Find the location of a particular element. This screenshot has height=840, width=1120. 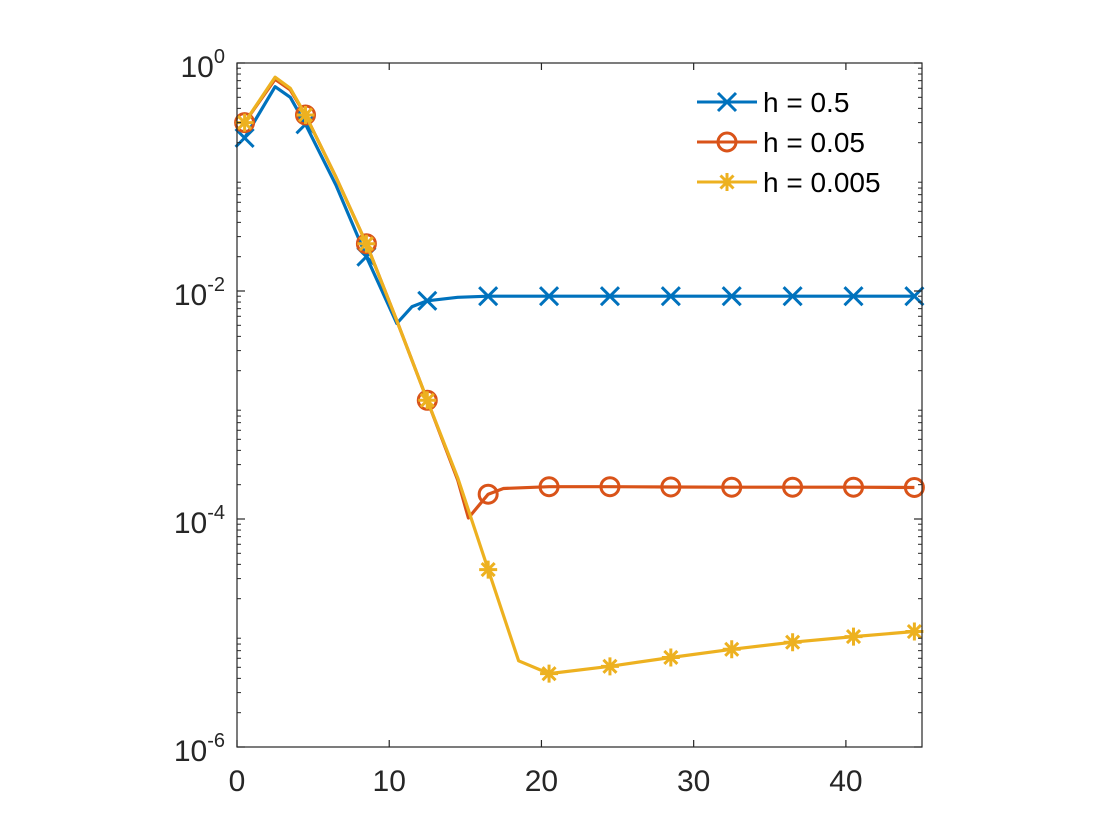

y-tick-label: 10⁻⁴ is located at coordinates (199, 521).